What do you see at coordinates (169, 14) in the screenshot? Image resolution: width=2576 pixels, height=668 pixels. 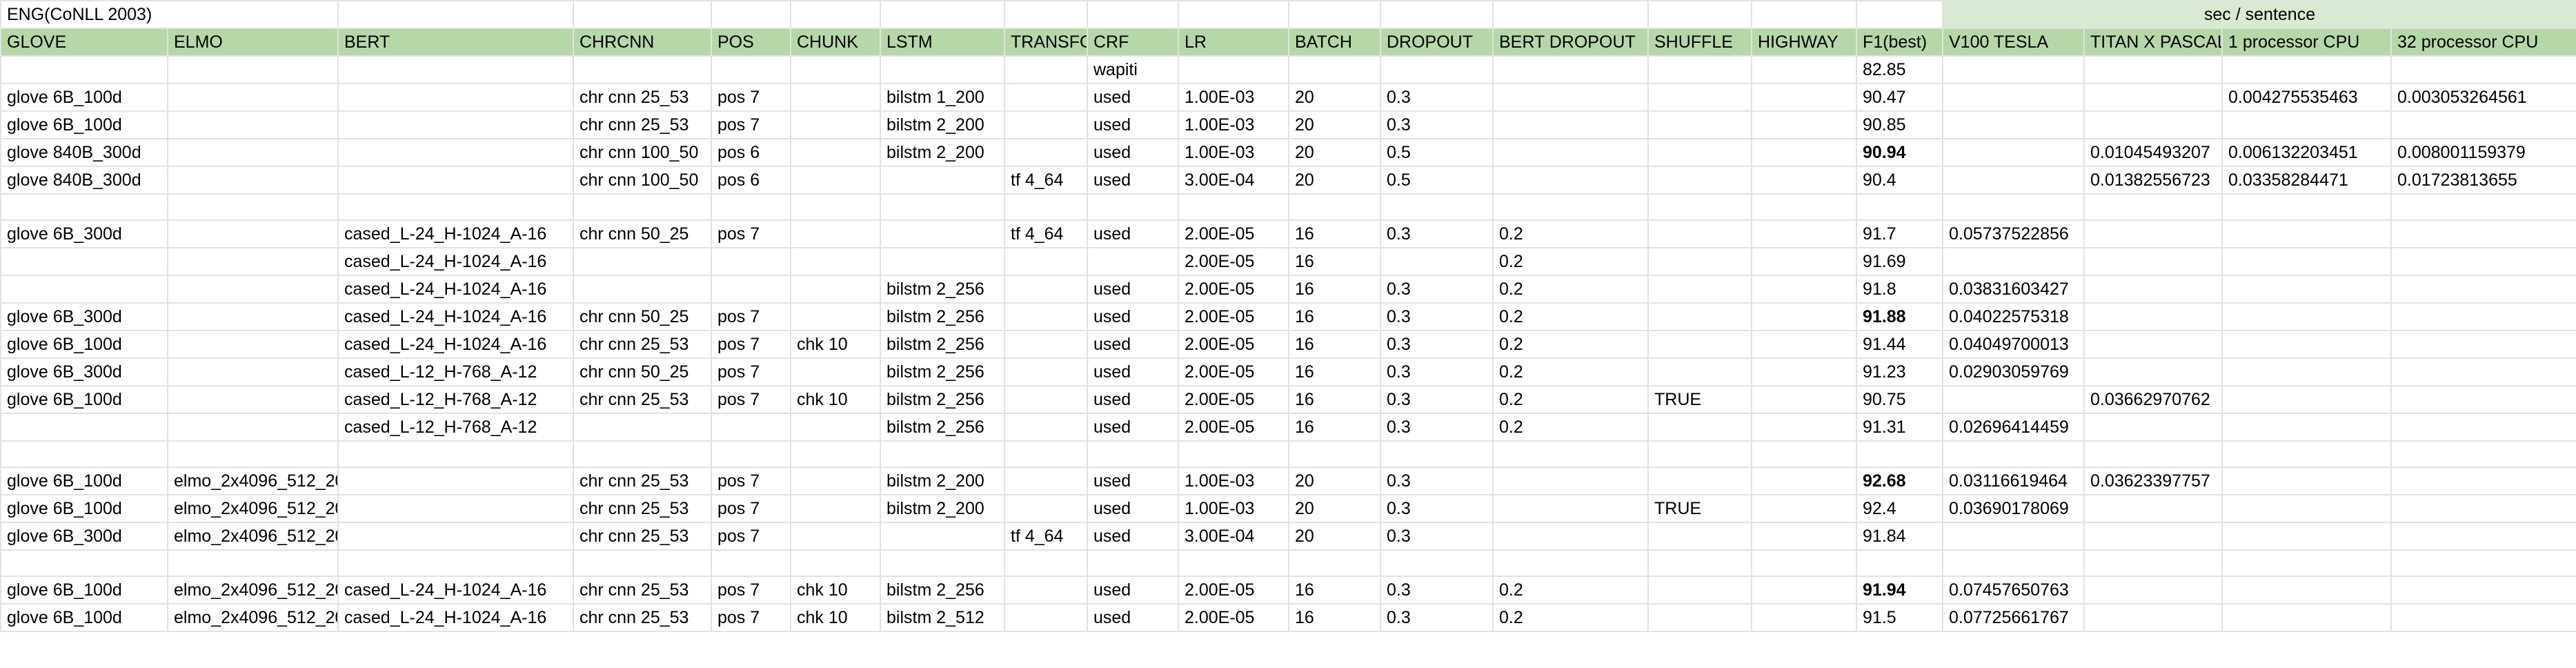 I see `sheet-title-cell: ENG(CoNLL 2003)` at bounding box center [169, 14].